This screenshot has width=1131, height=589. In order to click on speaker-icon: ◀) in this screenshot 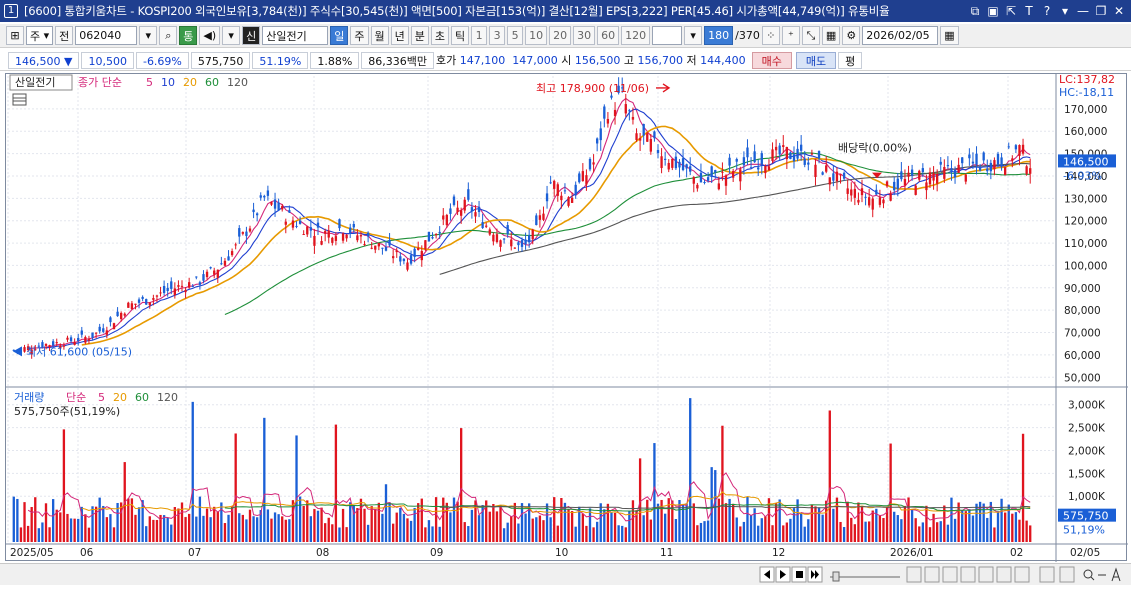, I will do `click(210, 35)`.